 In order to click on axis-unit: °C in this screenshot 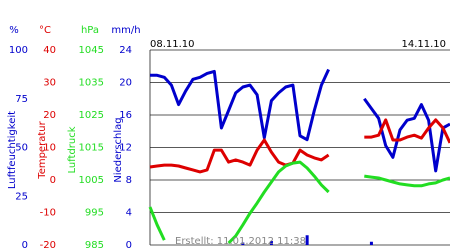, I will do `click(45, 30)`.